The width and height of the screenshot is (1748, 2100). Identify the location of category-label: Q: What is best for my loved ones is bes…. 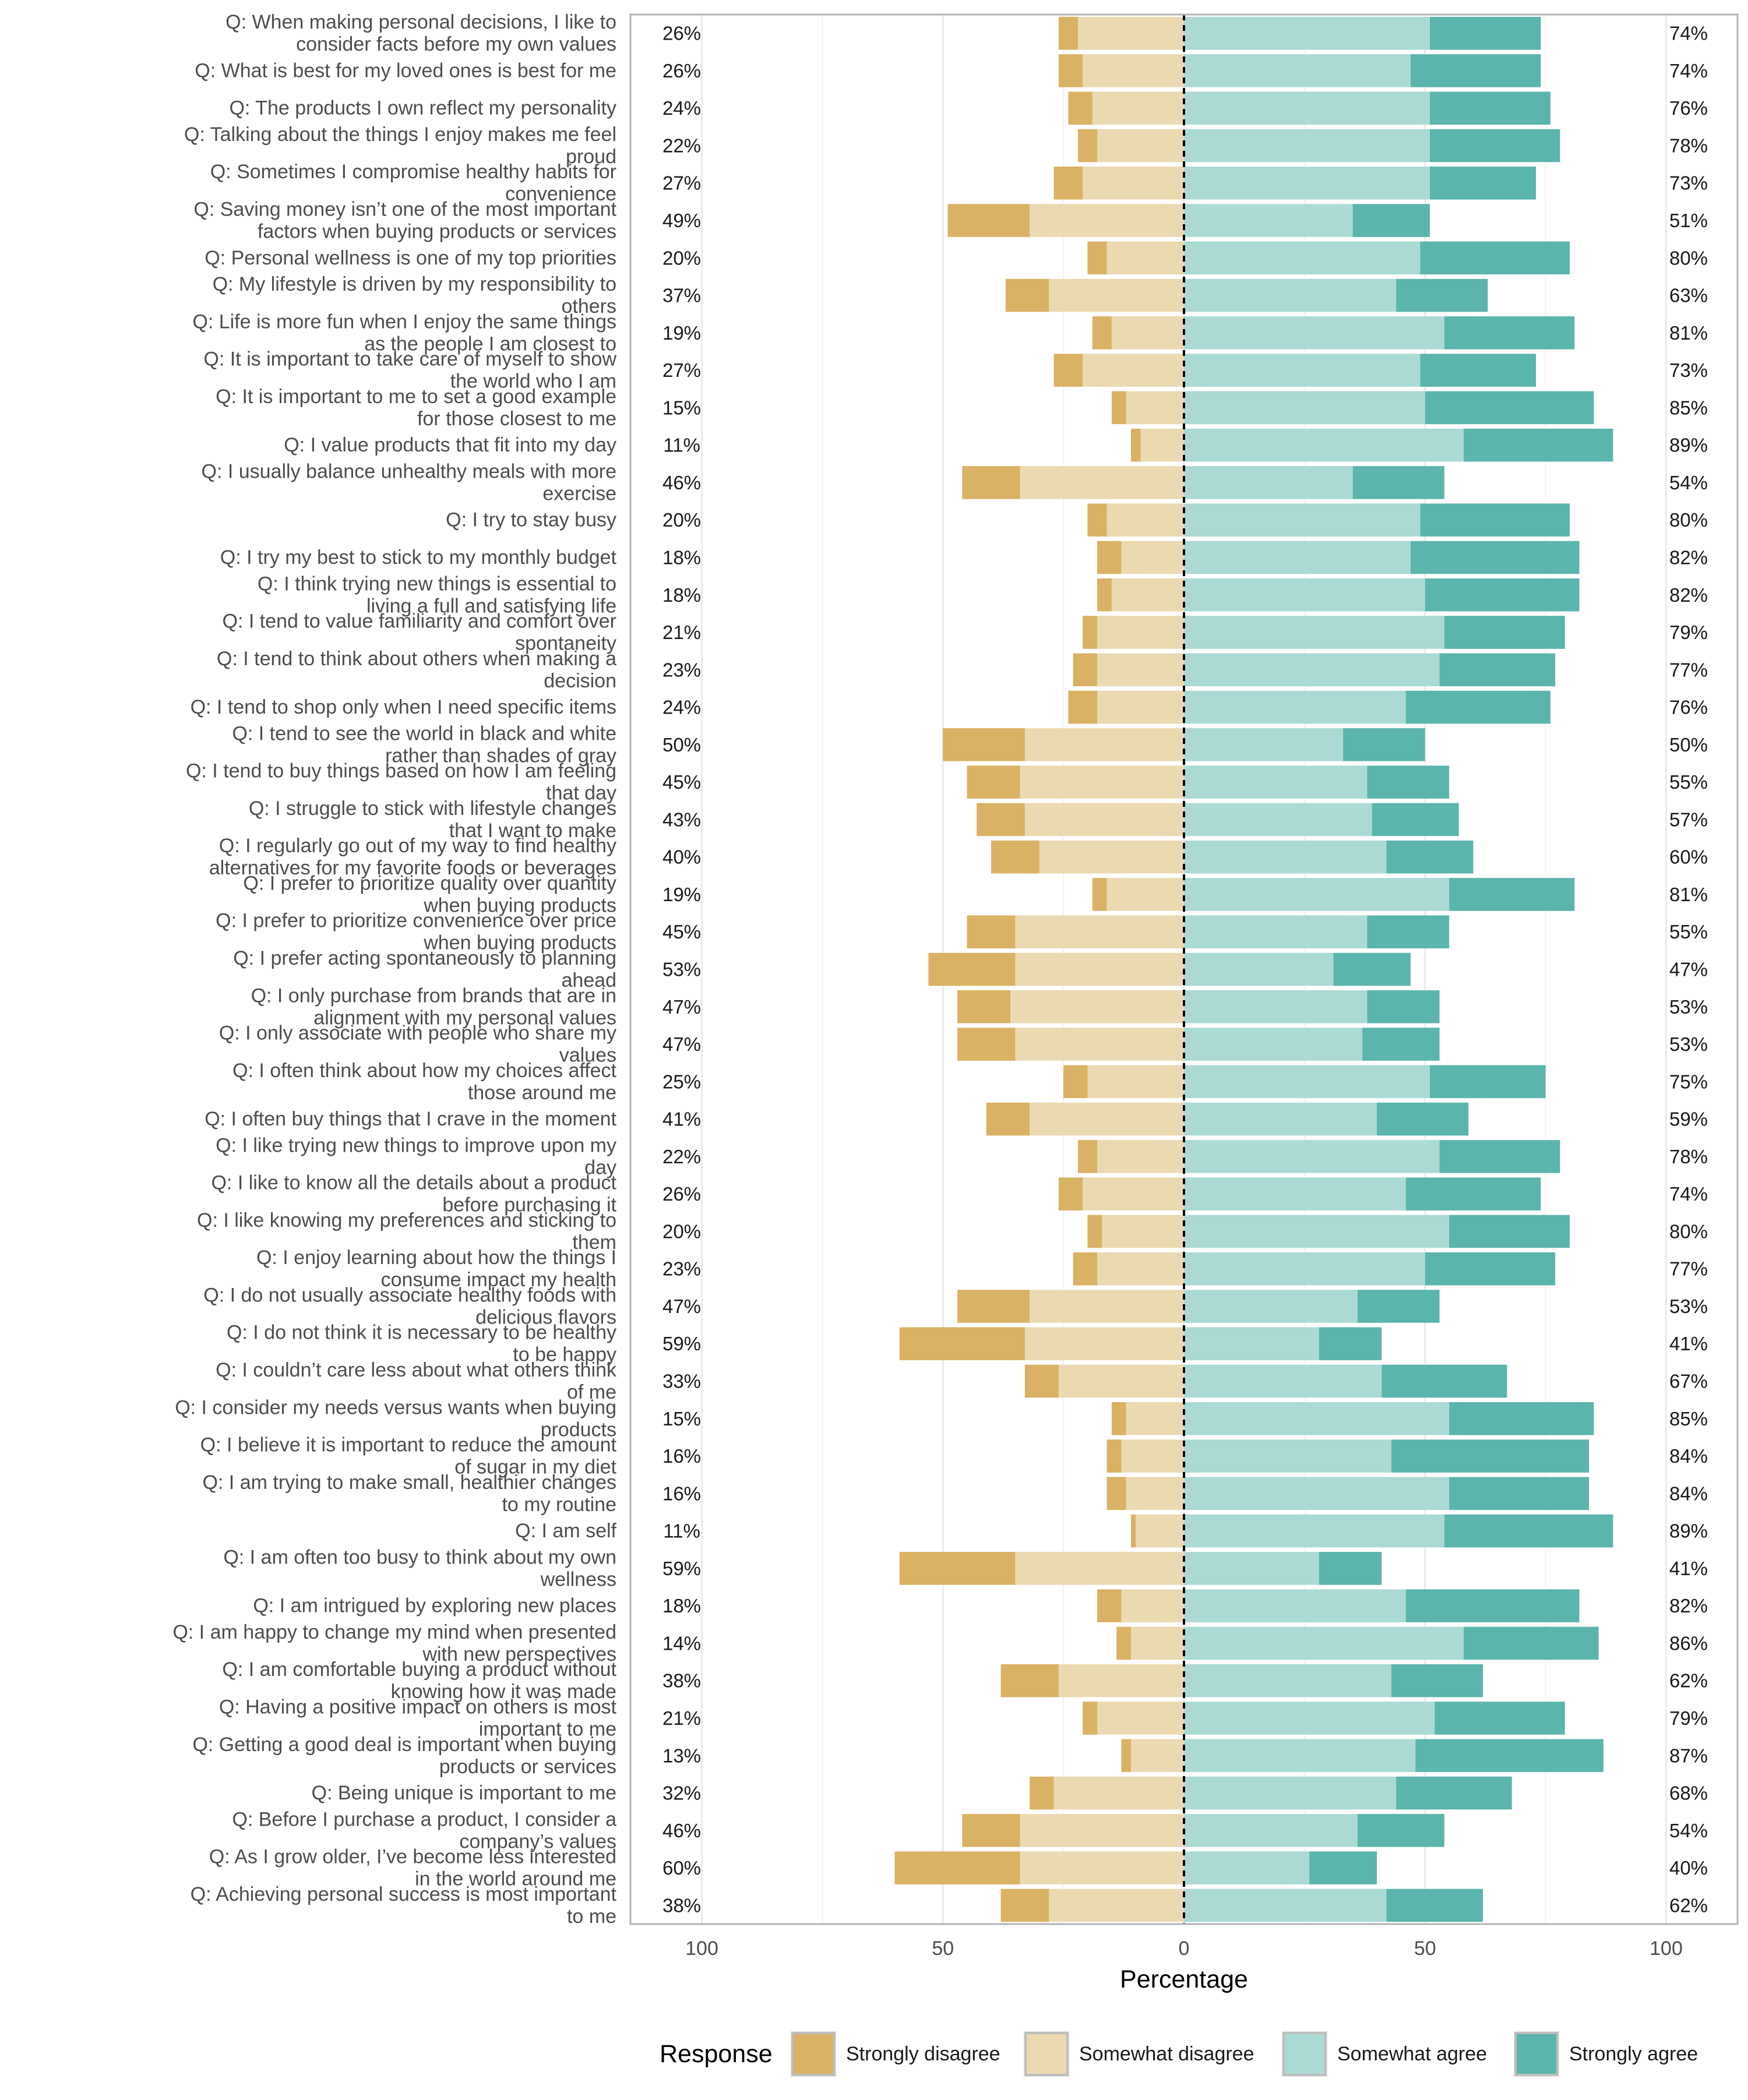
(405, 70).